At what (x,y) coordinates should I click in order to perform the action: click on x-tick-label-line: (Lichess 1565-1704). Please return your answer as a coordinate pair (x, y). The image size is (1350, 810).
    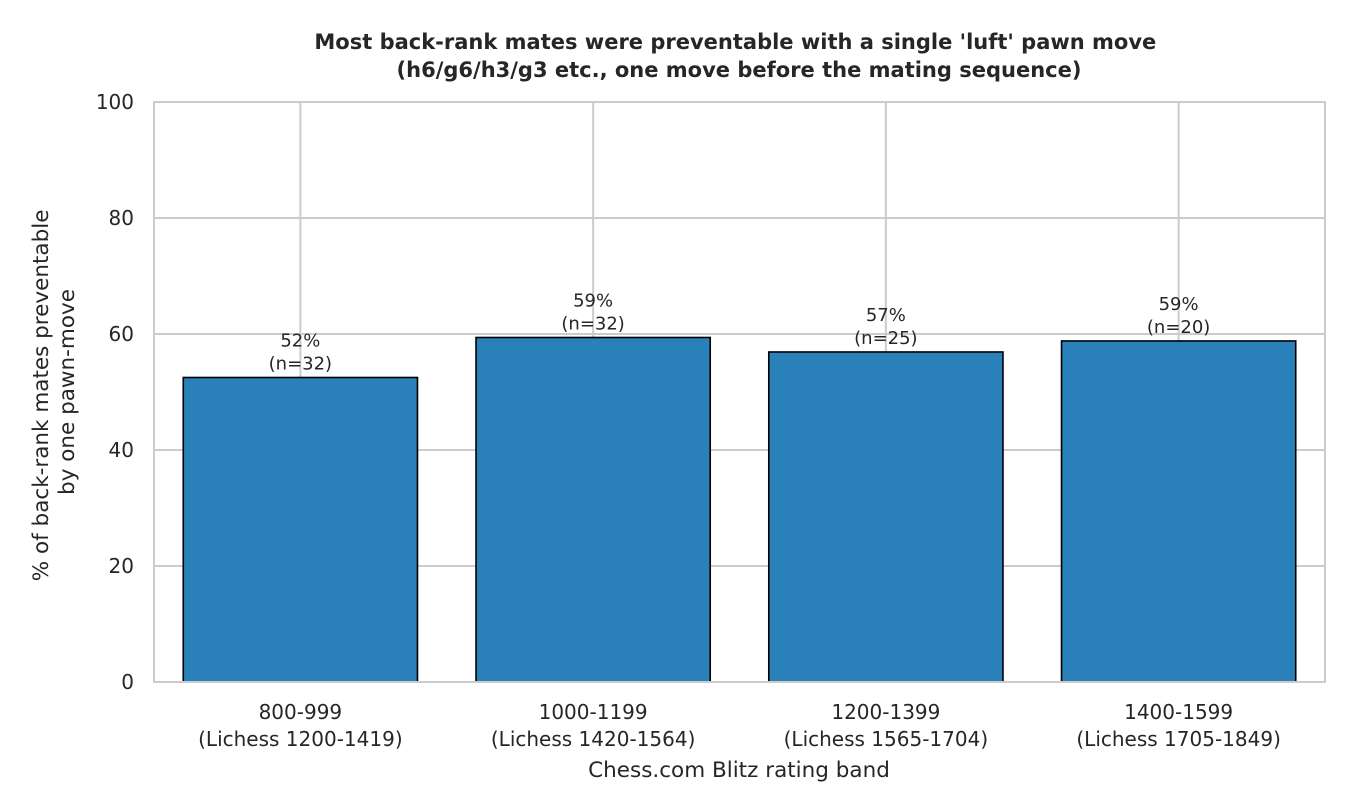
    Looking at the image, I should click on (886, 739).